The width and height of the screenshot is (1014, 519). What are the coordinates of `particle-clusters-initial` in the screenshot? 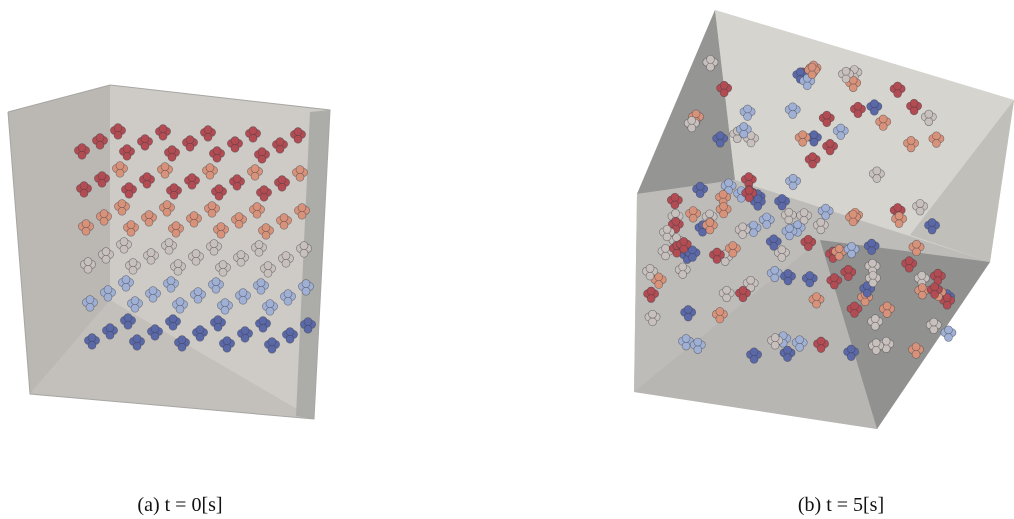 It's located at (195, 238).